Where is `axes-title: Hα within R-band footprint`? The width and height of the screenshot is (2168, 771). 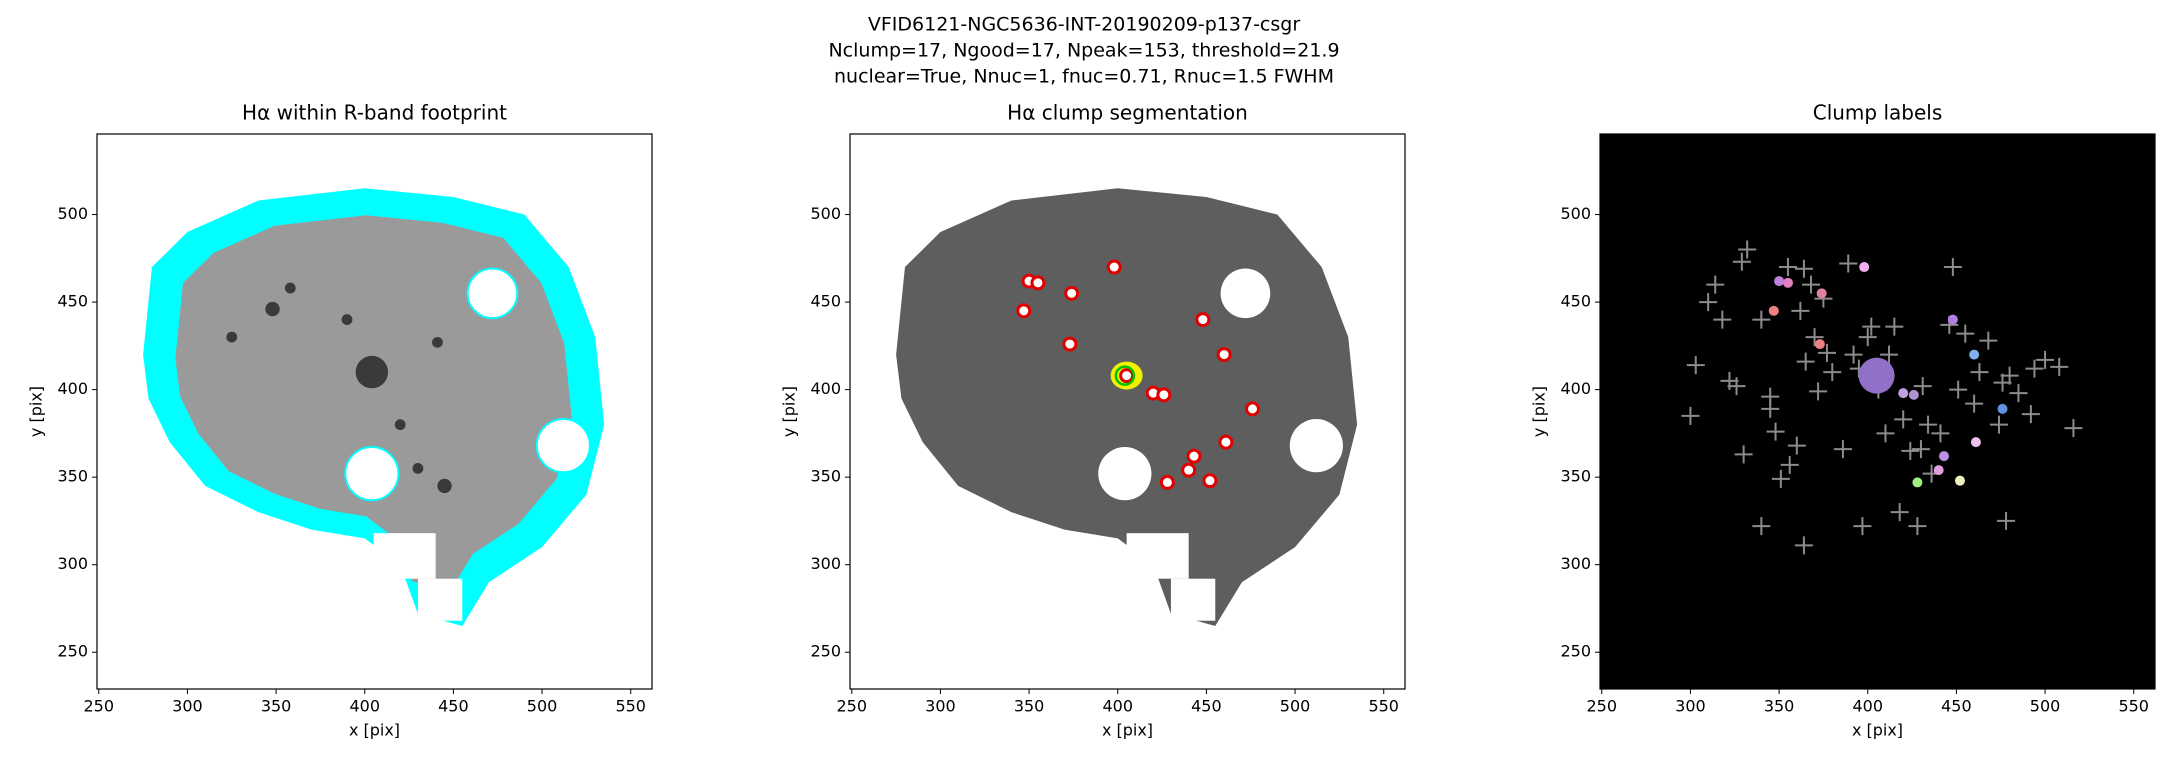 axes-title: Hα within R-band footprint is located at coordinates (374, 113).